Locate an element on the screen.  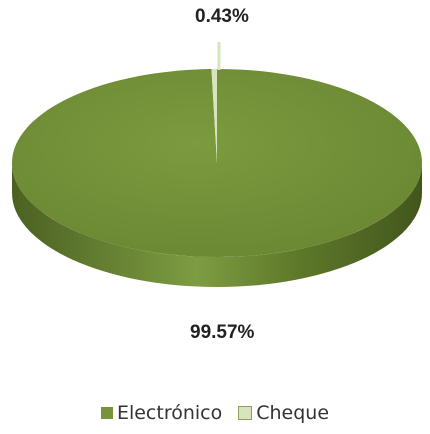
slice-label-electronico: 99.57% is located at coordinates (222, 332).